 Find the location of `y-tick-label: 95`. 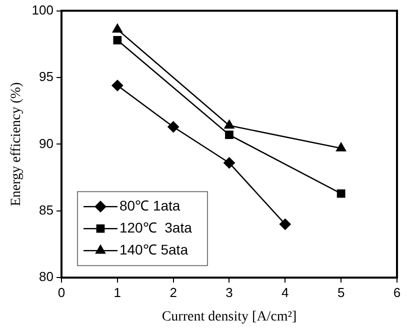

y-tick-label: 95 is located at coordinates (46, 76).